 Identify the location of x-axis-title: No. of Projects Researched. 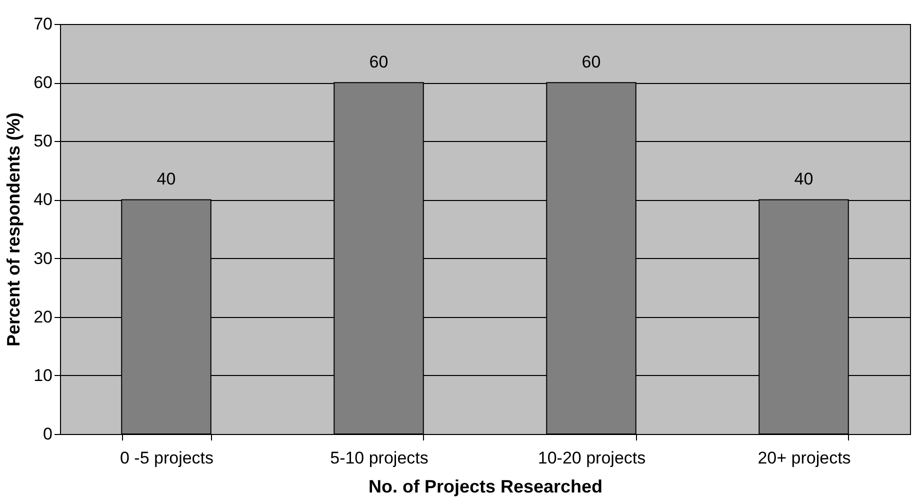
(485, 486).